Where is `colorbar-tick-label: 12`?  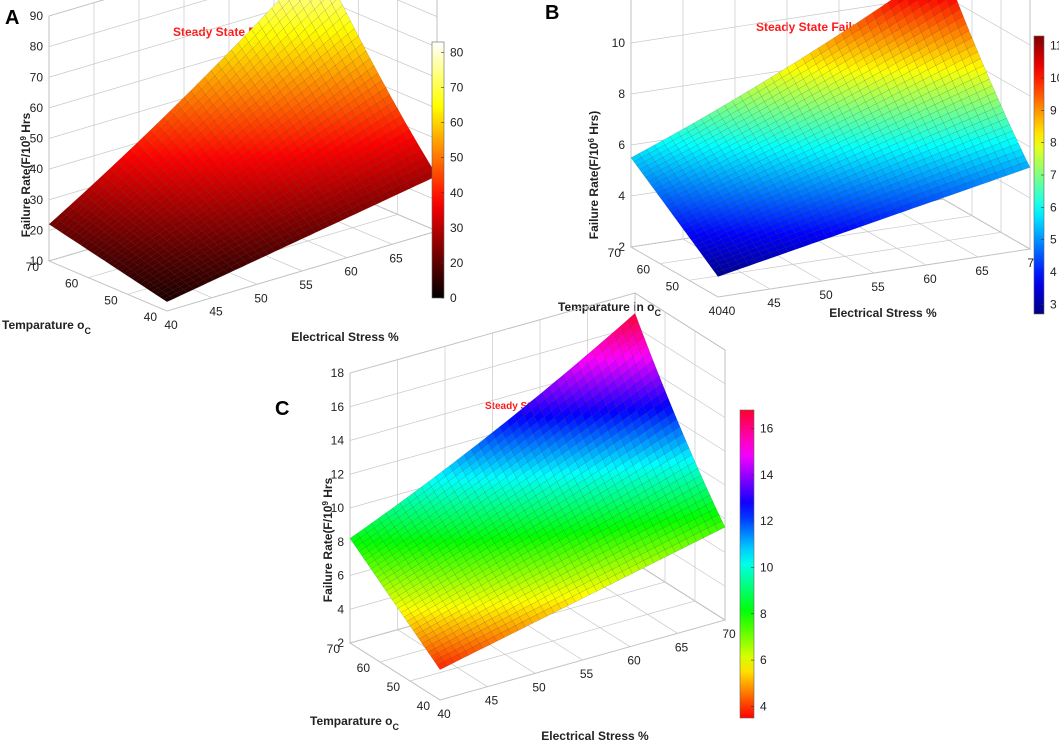
colorbar-tick-label: 12 is located at coordinates (767, 521).